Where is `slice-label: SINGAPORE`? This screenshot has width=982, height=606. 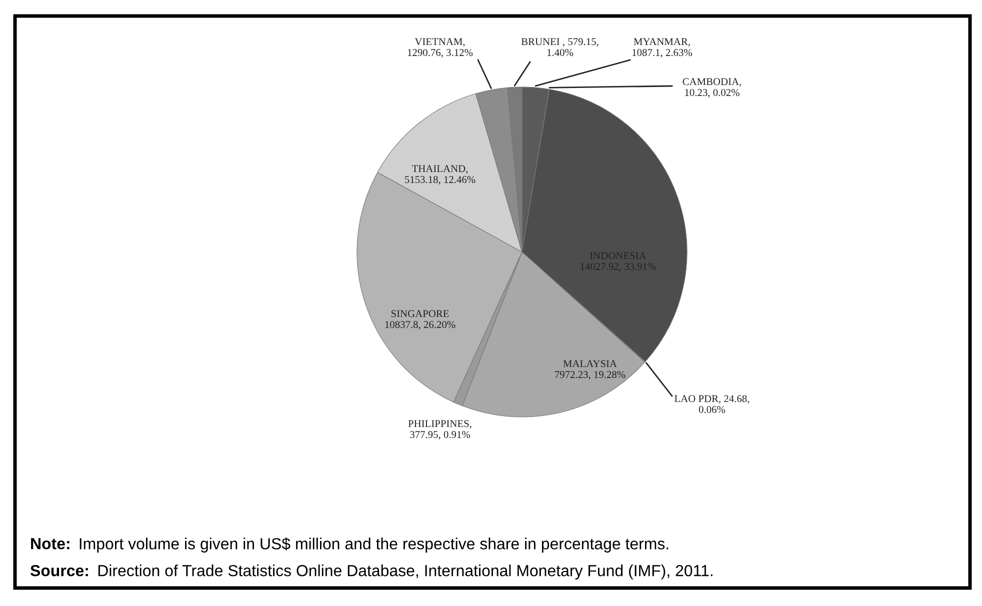 slice-label: SINGAPORE is located at coordinates (420, 314).